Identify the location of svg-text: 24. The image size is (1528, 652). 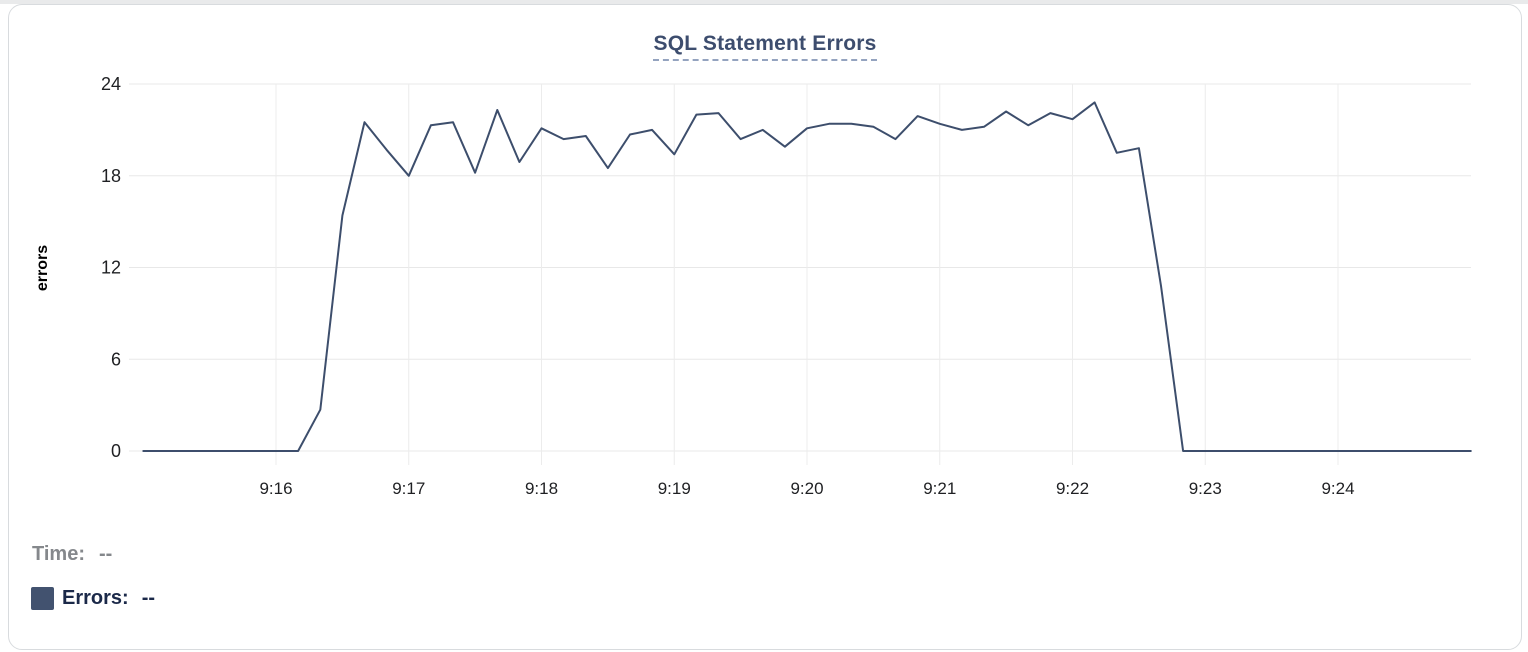
(111, 84).